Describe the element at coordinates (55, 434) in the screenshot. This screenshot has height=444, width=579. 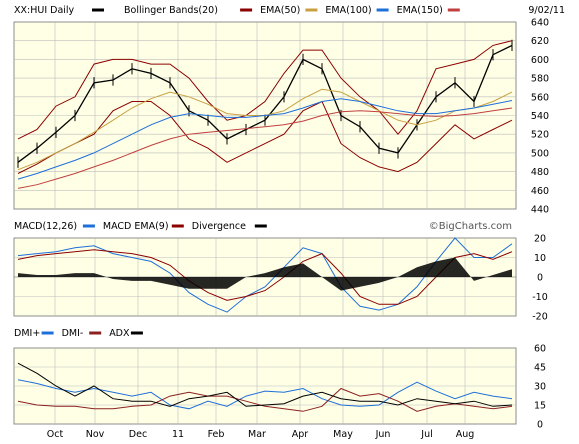
I see `x-tick-label: Oct` at that location.